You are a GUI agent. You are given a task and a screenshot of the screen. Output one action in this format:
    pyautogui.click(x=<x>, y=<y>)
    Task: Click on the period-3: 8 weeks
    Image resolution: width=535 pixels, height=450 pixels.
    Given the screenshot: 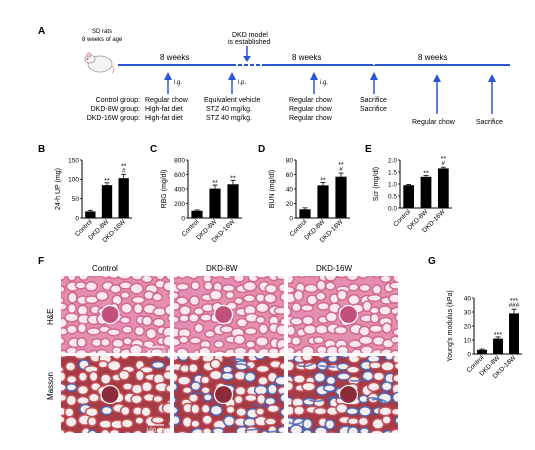 What is the action you would take?
    pyautogui.click(x=433, y=57)
    